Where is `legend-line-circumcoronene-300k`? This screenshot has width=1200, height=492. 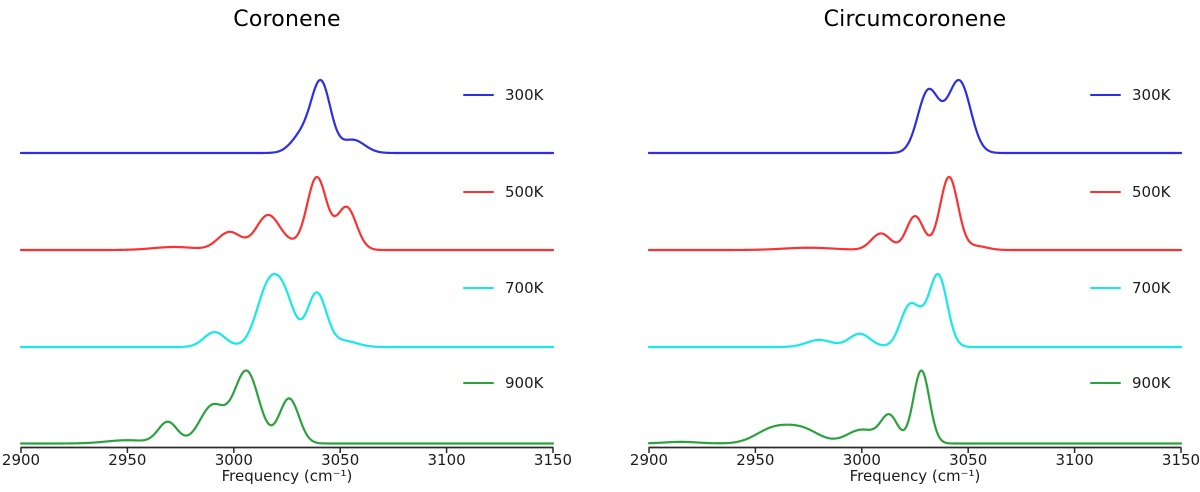 legend-line-circumcoronene-300k is located at coordinates (1105, 95).